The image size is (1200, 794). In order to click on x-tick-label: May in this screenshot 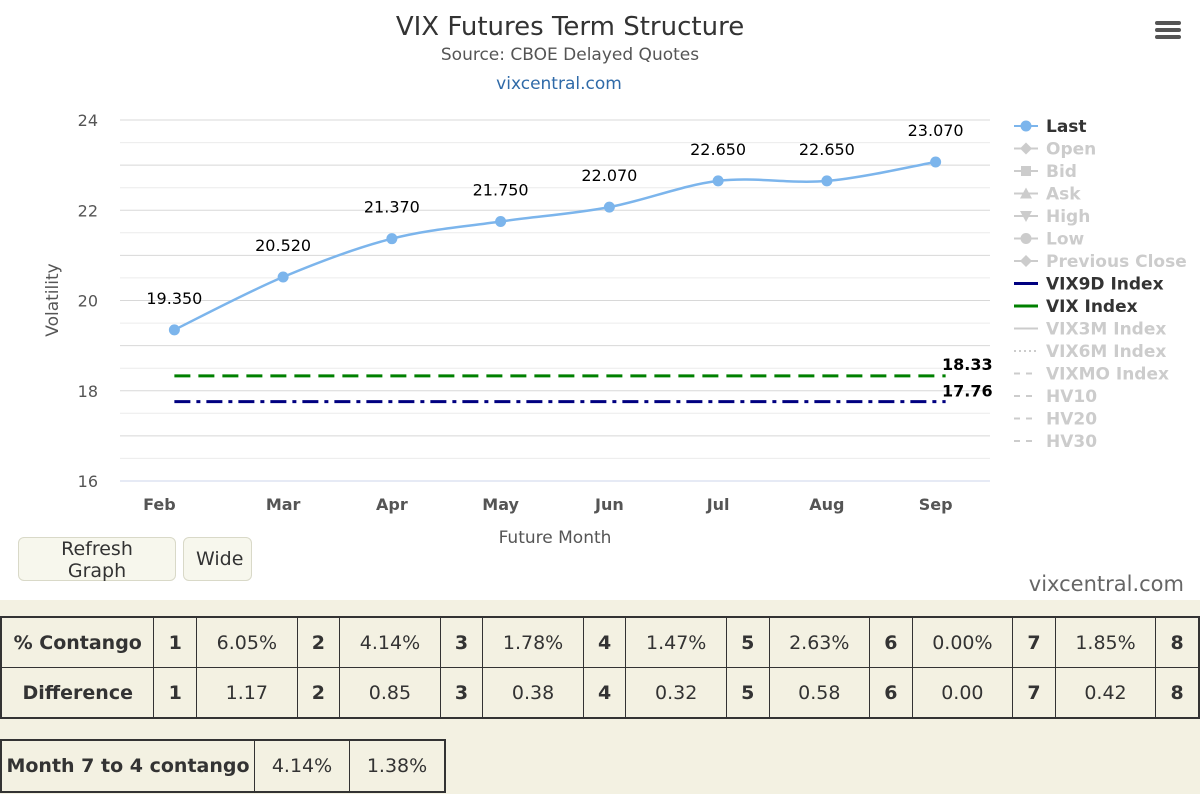, I will do `click(500, 504)`.